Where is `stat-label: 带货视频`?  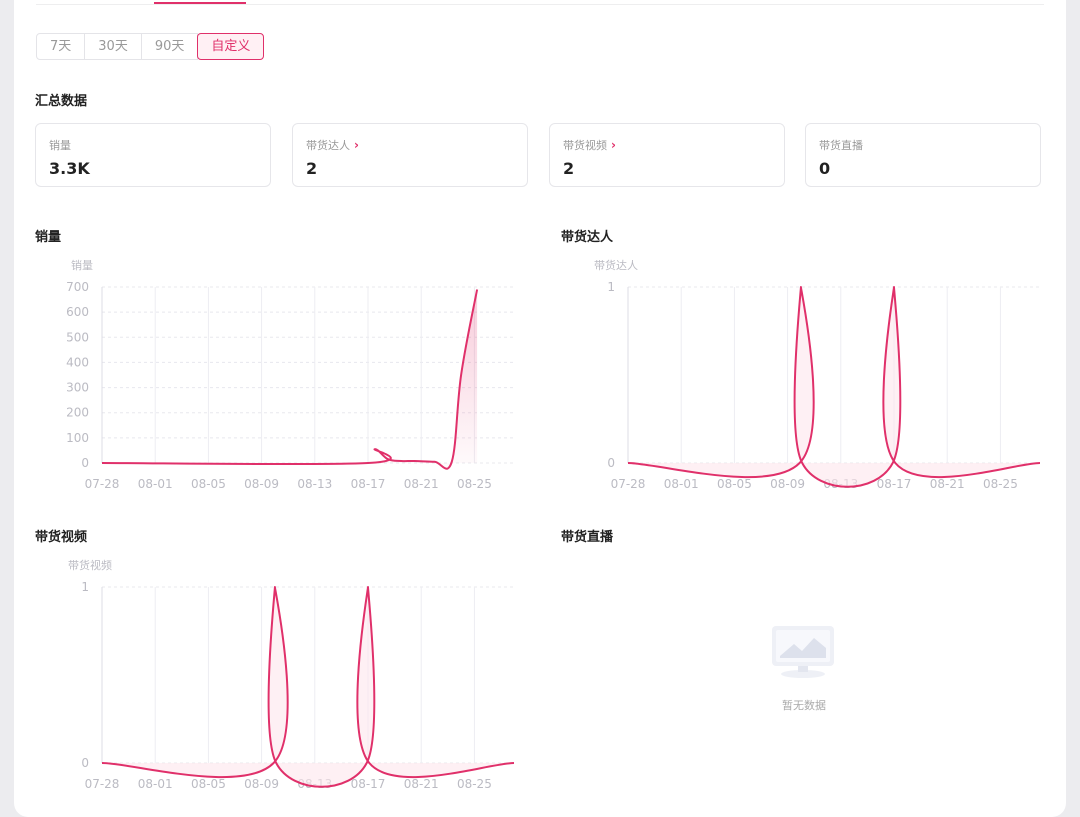 stat-label: 带货视频 is located at coordinates (585, 145).